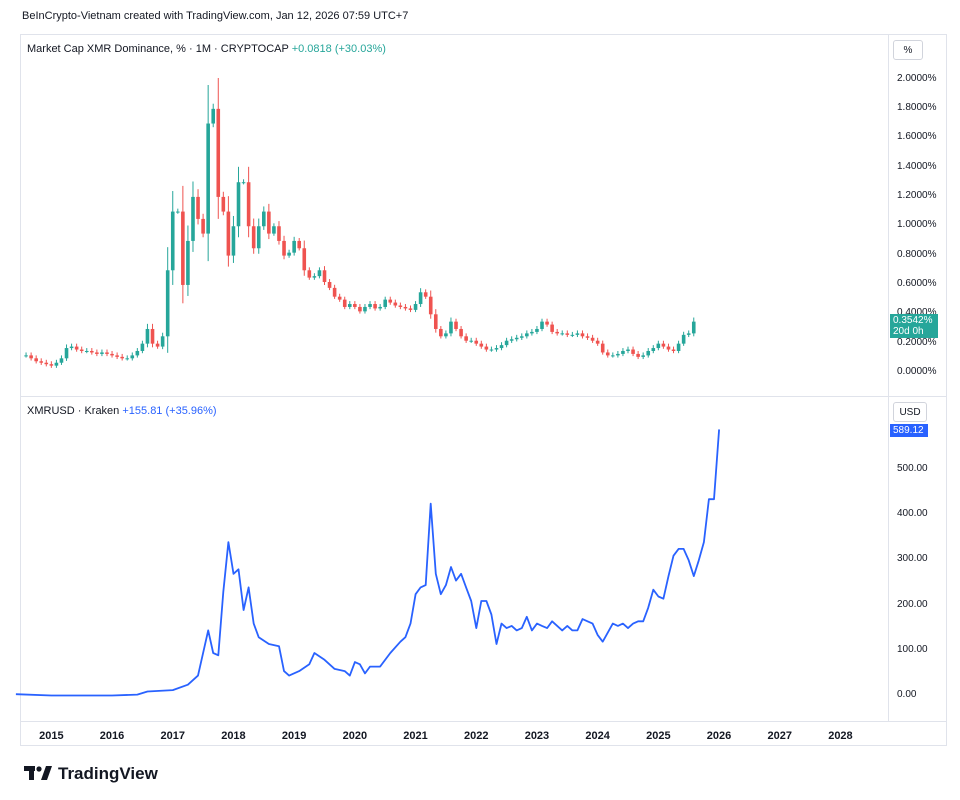 This screenshot has width=960, height=800. What do you see at coordinates (917, 225) in the screenshot?
I see `dominance-axis-tick: 1.0000%` at bounding box center [917, 225].